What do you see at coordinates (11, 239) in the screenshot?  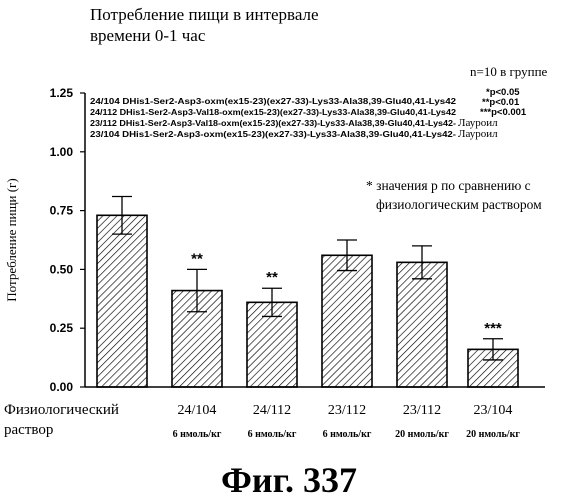 I see `y-axis-label: Потребление пищи (г)` at bounding box center [11, 239].